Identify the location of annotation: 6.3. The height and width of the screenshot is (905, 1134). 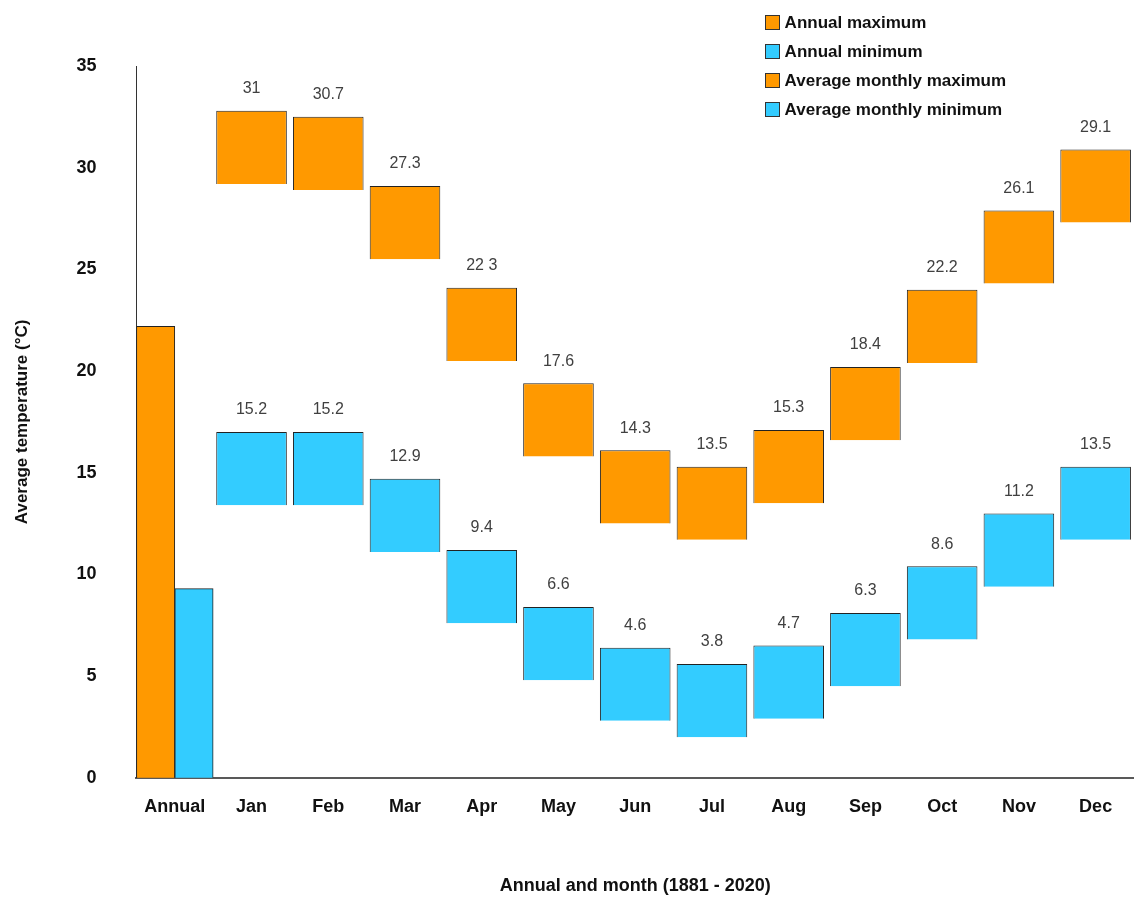
(865, 590).